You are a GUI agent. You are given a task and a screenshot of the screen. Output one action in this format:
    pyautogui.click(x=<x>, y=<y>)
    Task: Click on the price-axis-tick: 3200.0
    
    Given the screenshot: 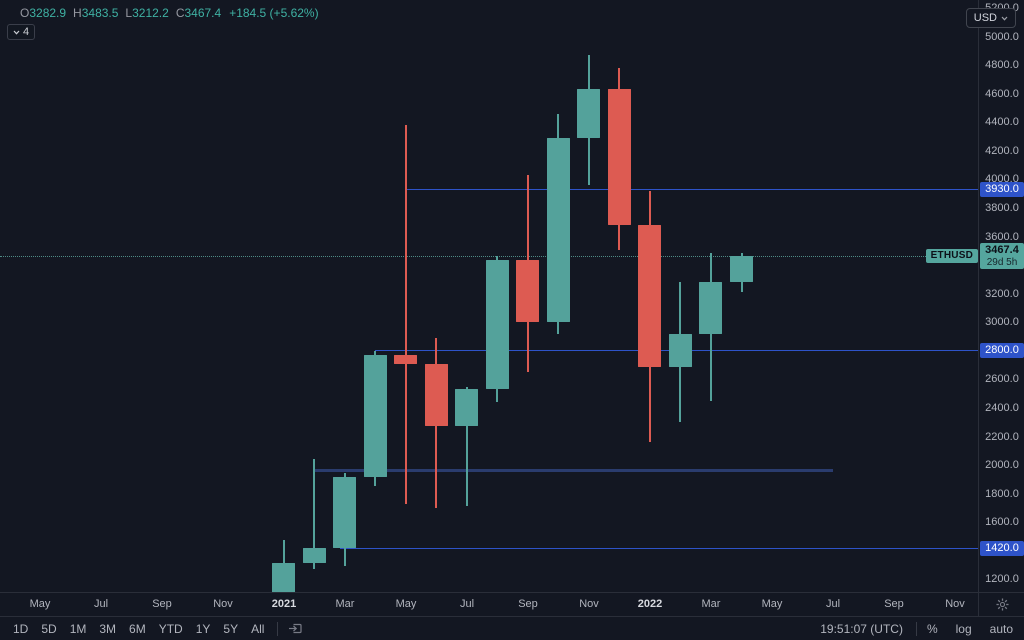 What is the action you would take?
    pyautogui.click(x=1002, y=293)
    